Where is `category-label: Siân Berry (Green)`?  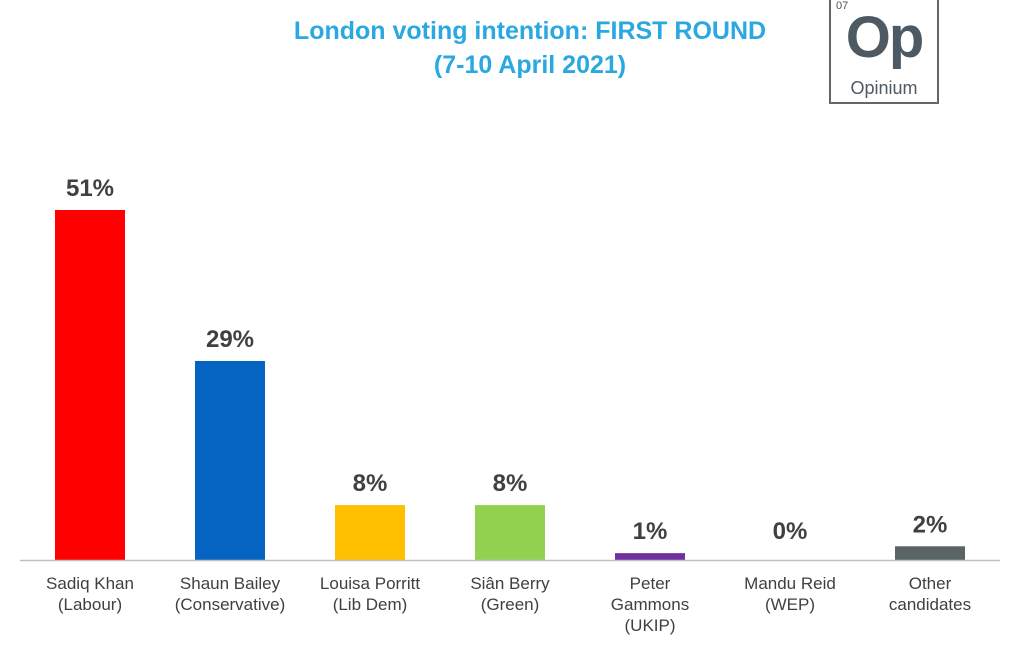
category-label: Siân Berry (Green) is located at coordinates (510, 594).